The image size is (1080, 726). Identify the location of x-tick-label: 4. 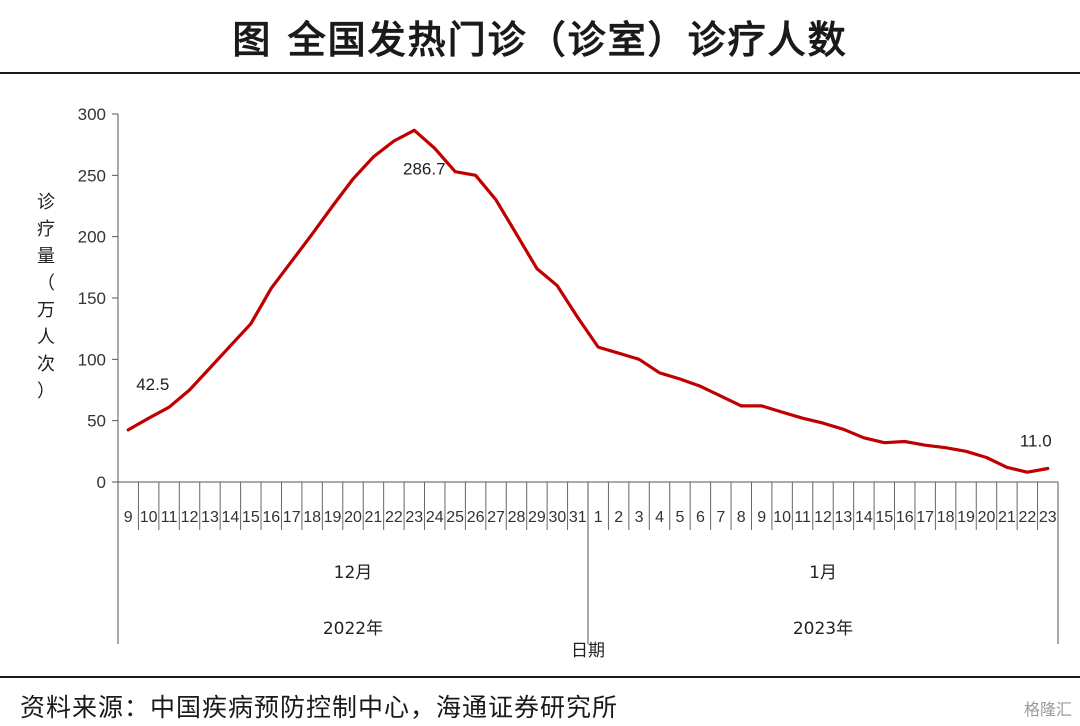
(659, 517).